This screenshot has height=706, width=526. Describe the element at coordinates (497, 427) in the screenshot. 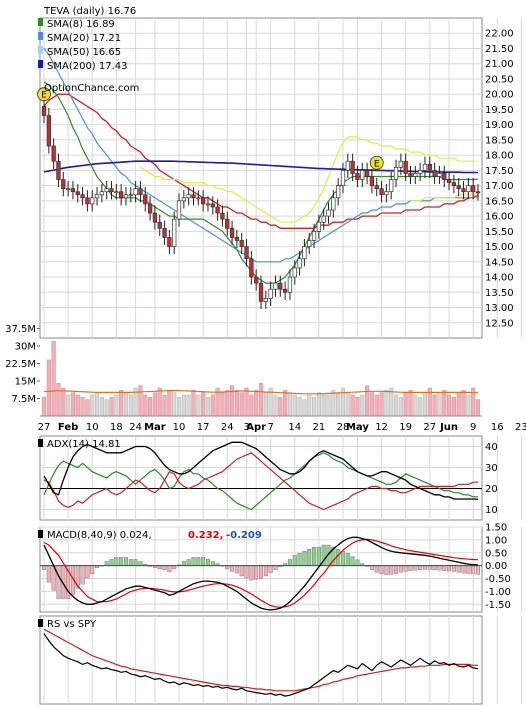

I see `x-tick-label: 16` at that location.